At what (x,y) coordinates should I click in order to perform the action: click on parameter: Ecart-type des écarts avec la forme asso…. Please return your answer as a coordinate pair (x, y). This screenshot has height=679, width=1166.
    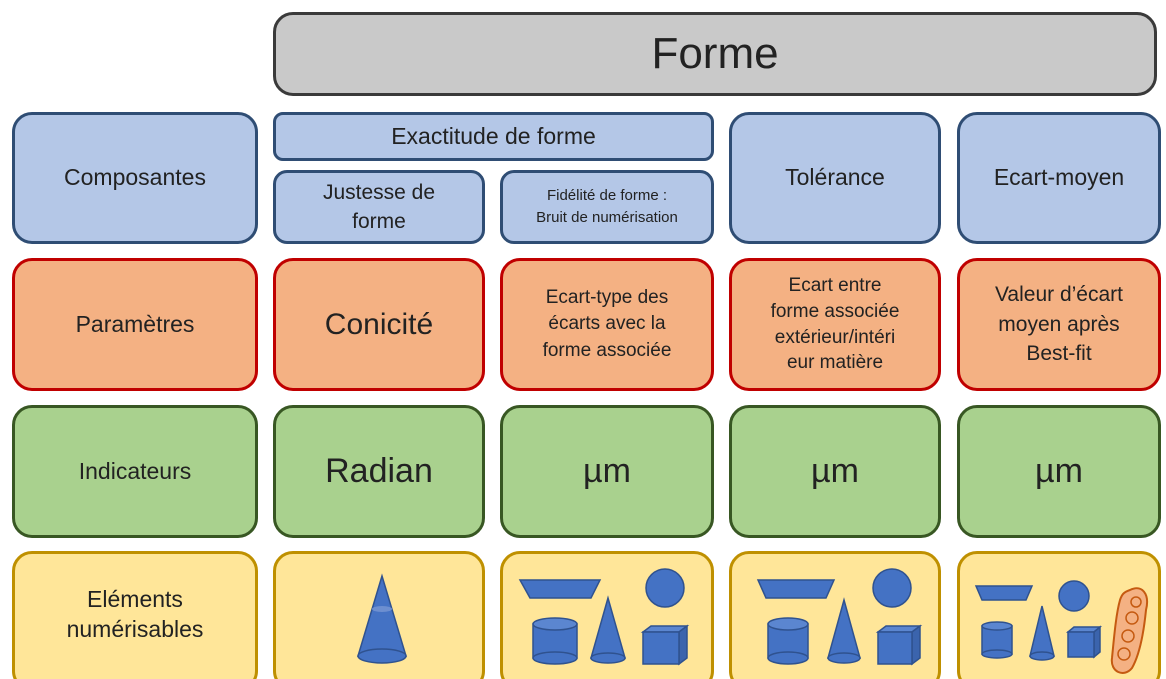
    Looking at the image, I should click on (607, 324).